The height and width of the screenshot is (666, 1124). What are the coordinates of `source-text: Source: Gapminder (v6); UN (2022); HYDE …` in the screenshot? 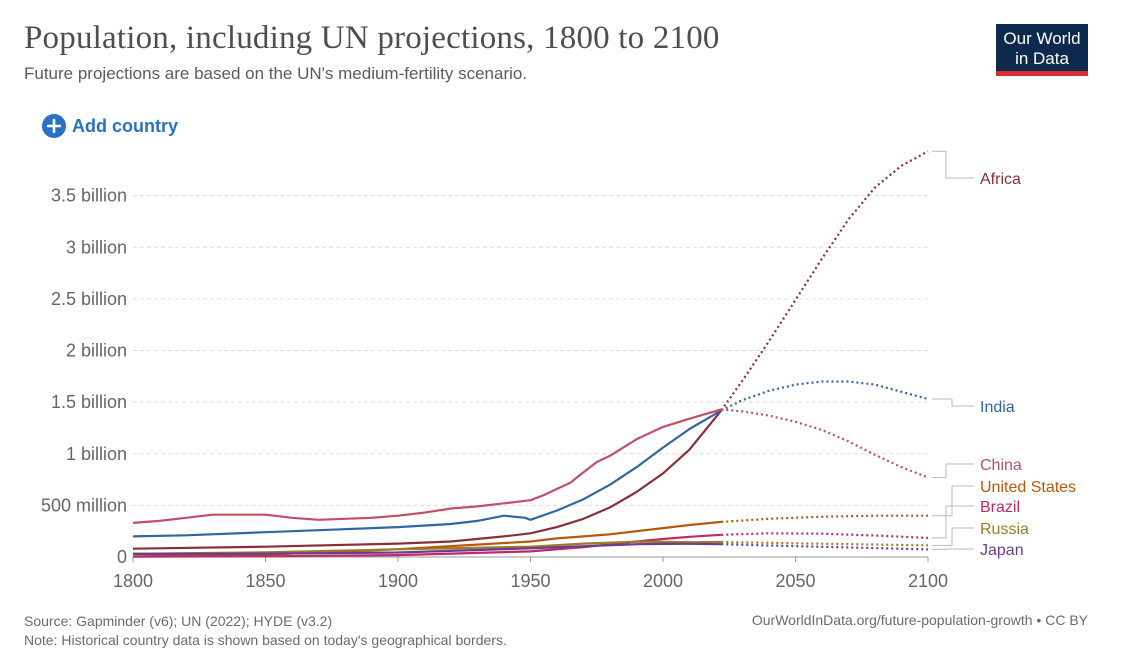 It's located at (178, 621).